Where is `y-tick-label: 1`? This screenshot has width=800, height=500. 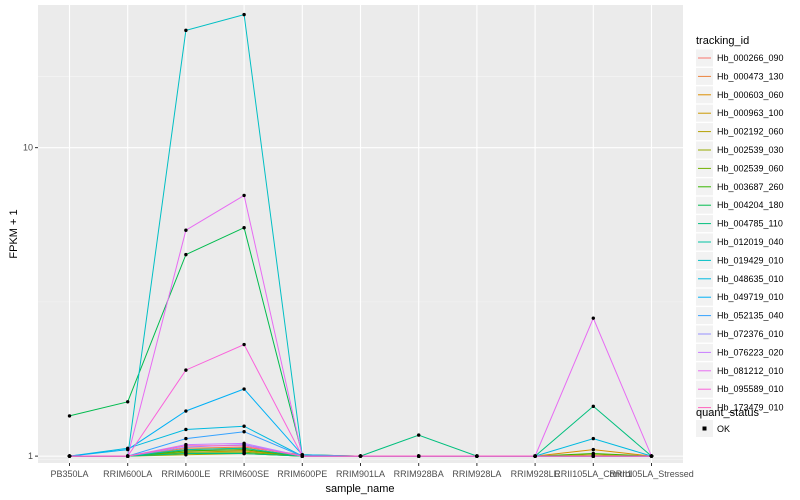
y-tick-label: 1 is located at coordinates (30, 456).